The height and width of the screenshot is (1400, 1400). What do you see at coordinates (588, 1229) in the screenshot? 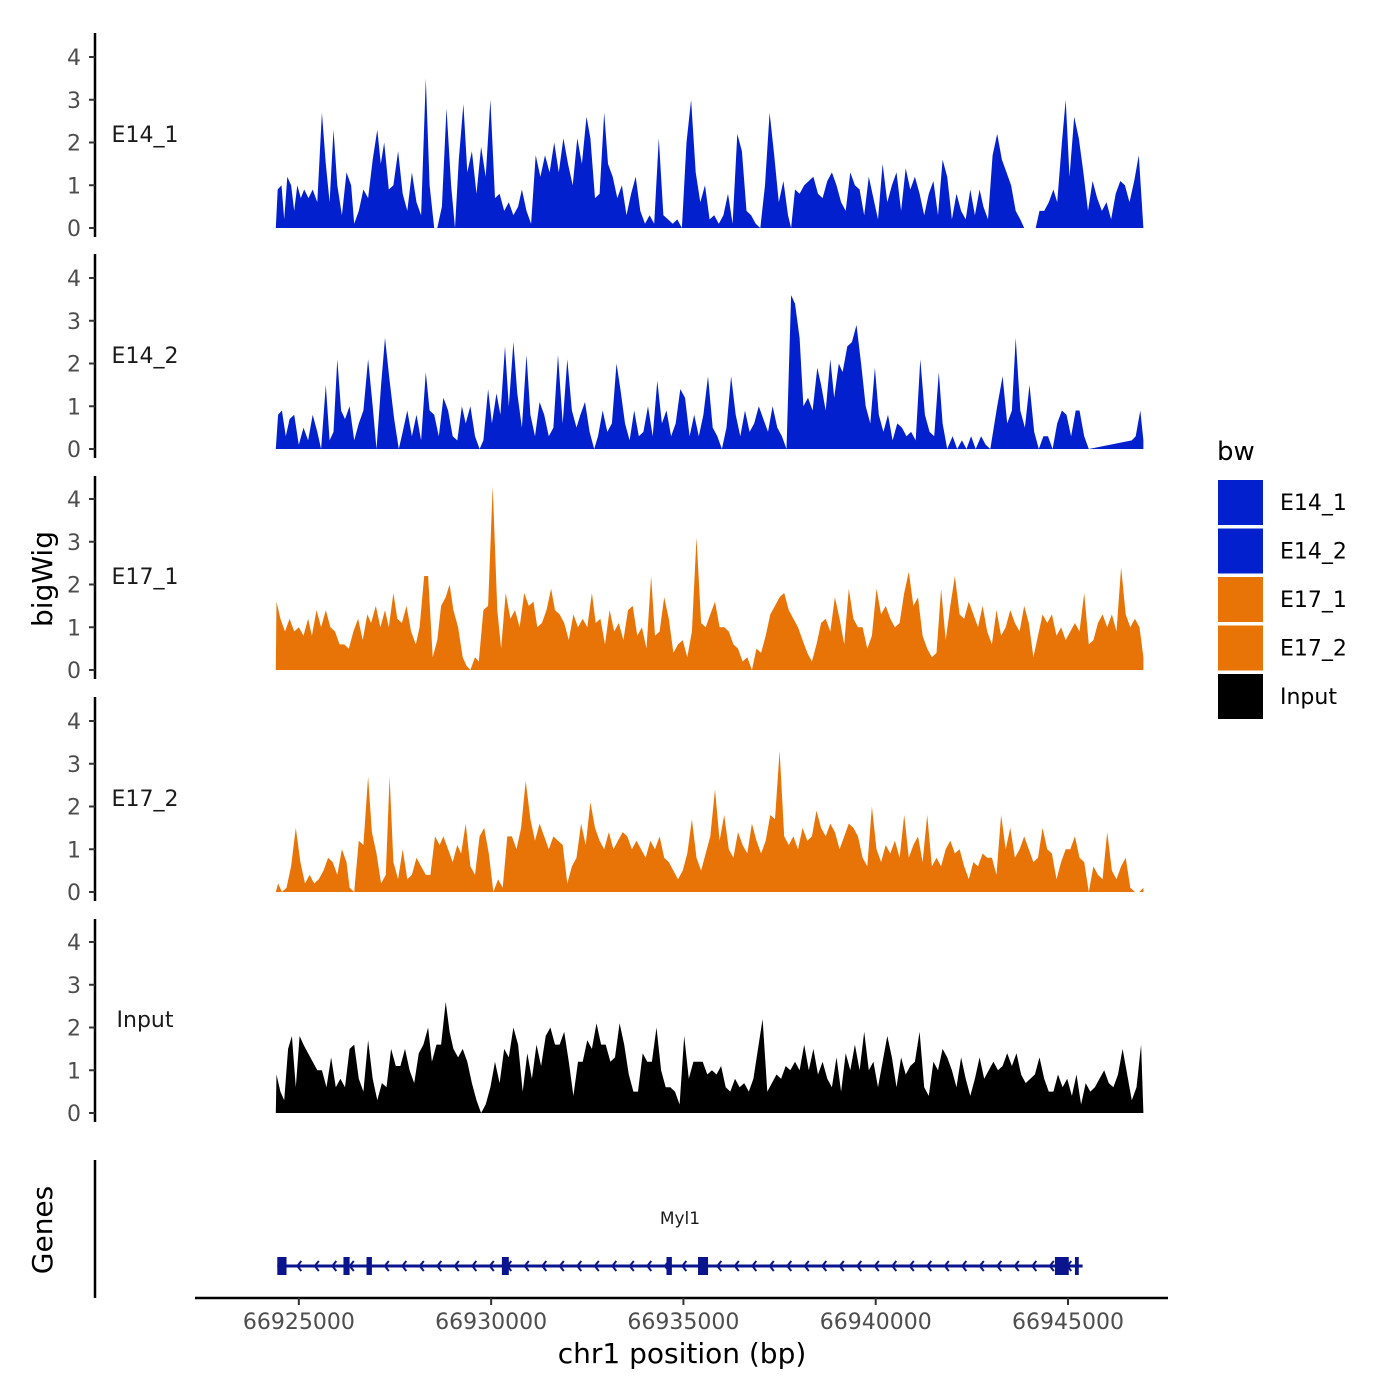
I see `genes-track: Myl1` at bounding box center [588, 1229].